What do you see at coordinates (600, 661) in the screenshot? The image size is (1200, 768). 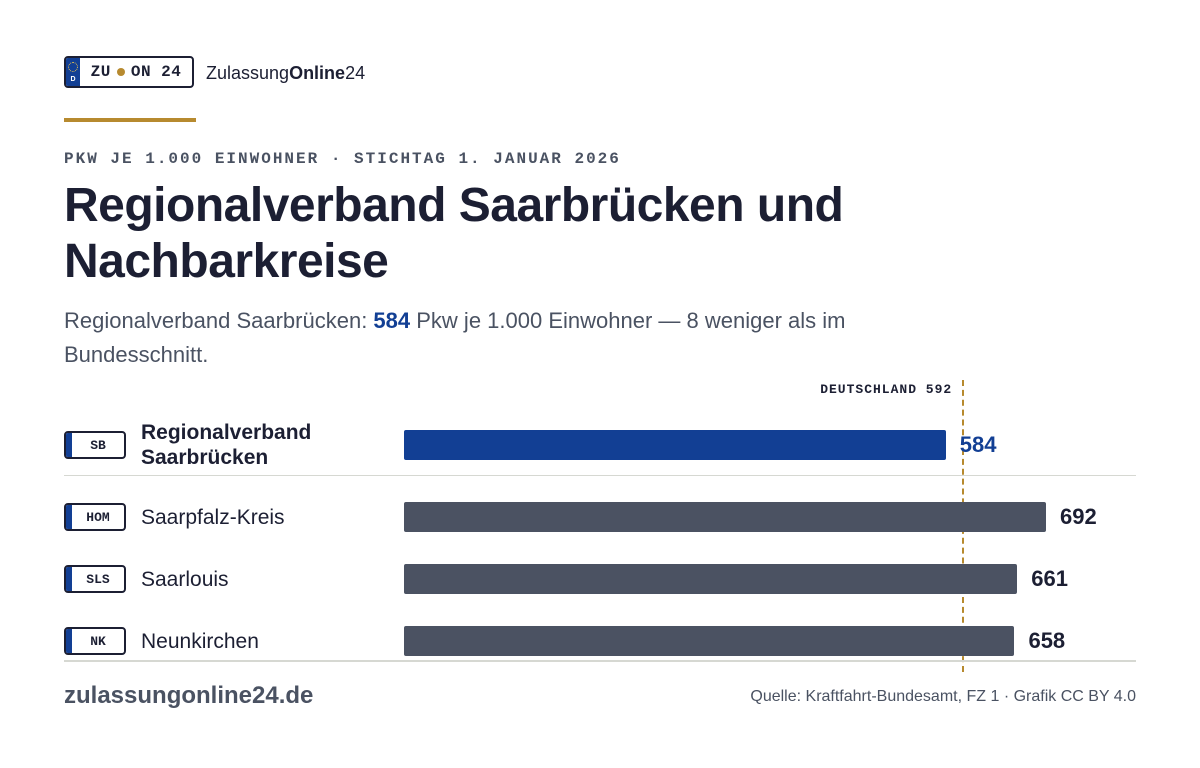 I see `chart-baseline` at bounding box center [600, 661].